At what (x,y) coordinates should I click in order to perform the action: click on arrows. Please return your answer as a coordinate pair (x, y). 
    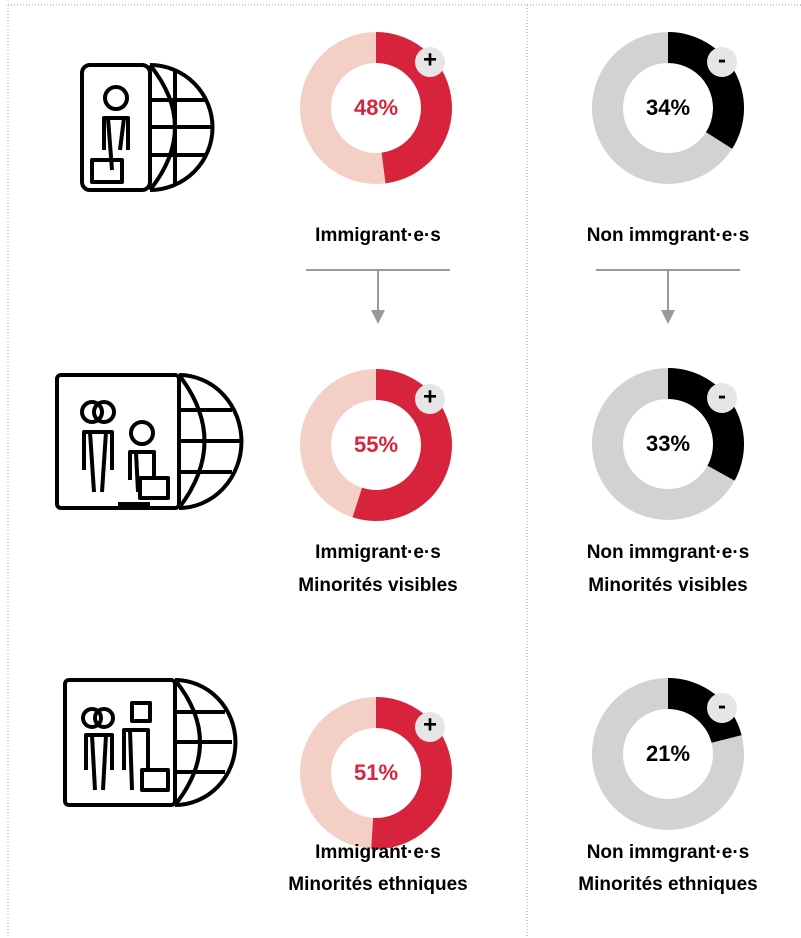
    Looking at the image, I should click on (523, 296).